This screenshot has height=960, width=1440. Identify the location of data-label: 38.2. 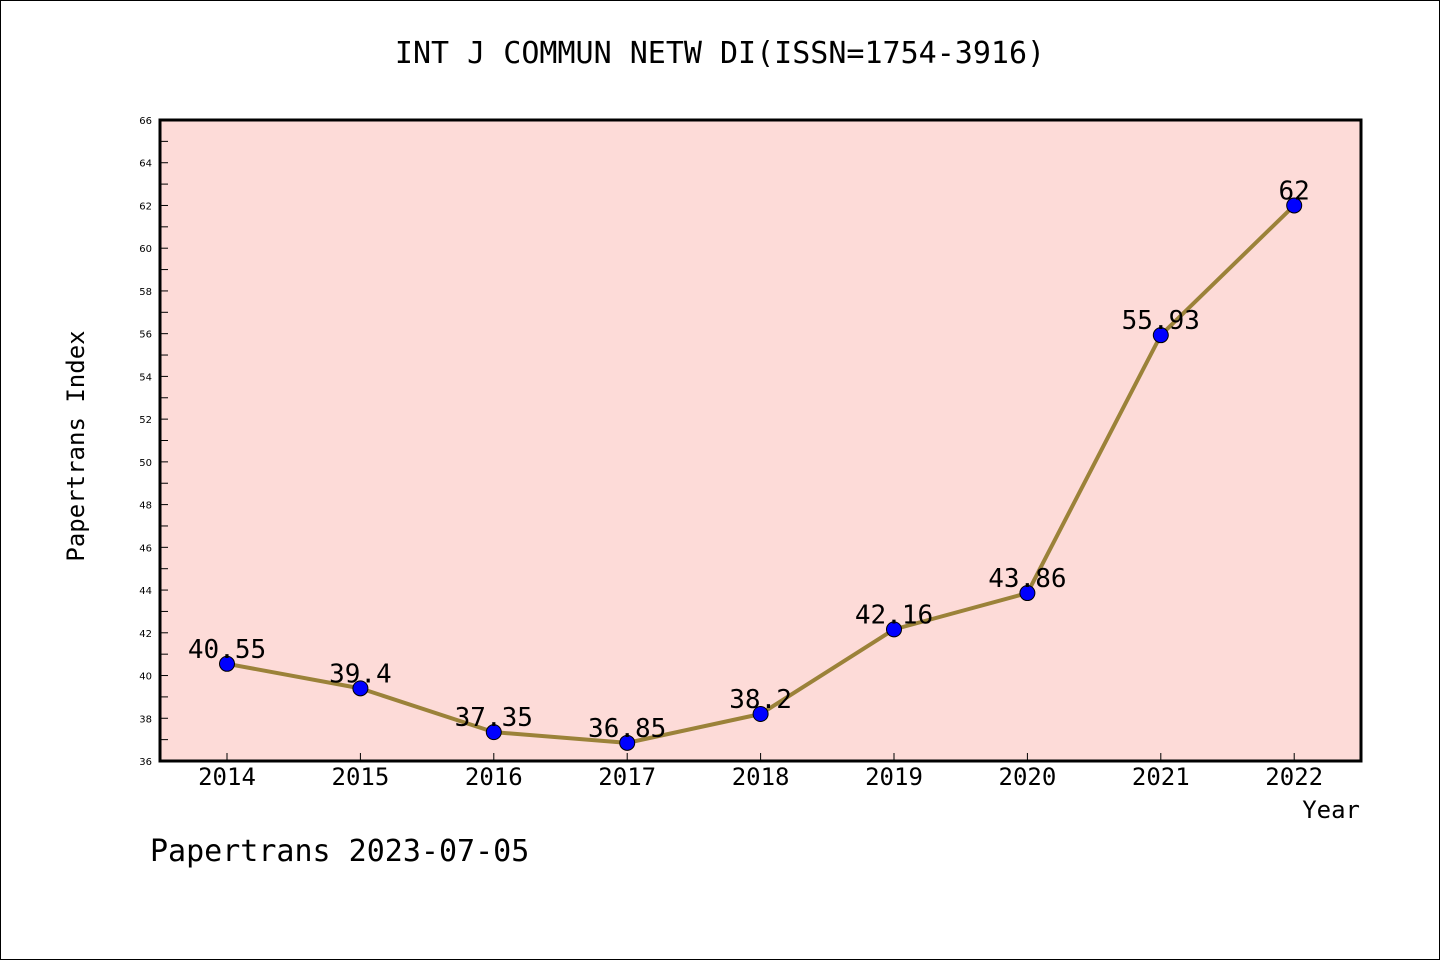
(760, 700).